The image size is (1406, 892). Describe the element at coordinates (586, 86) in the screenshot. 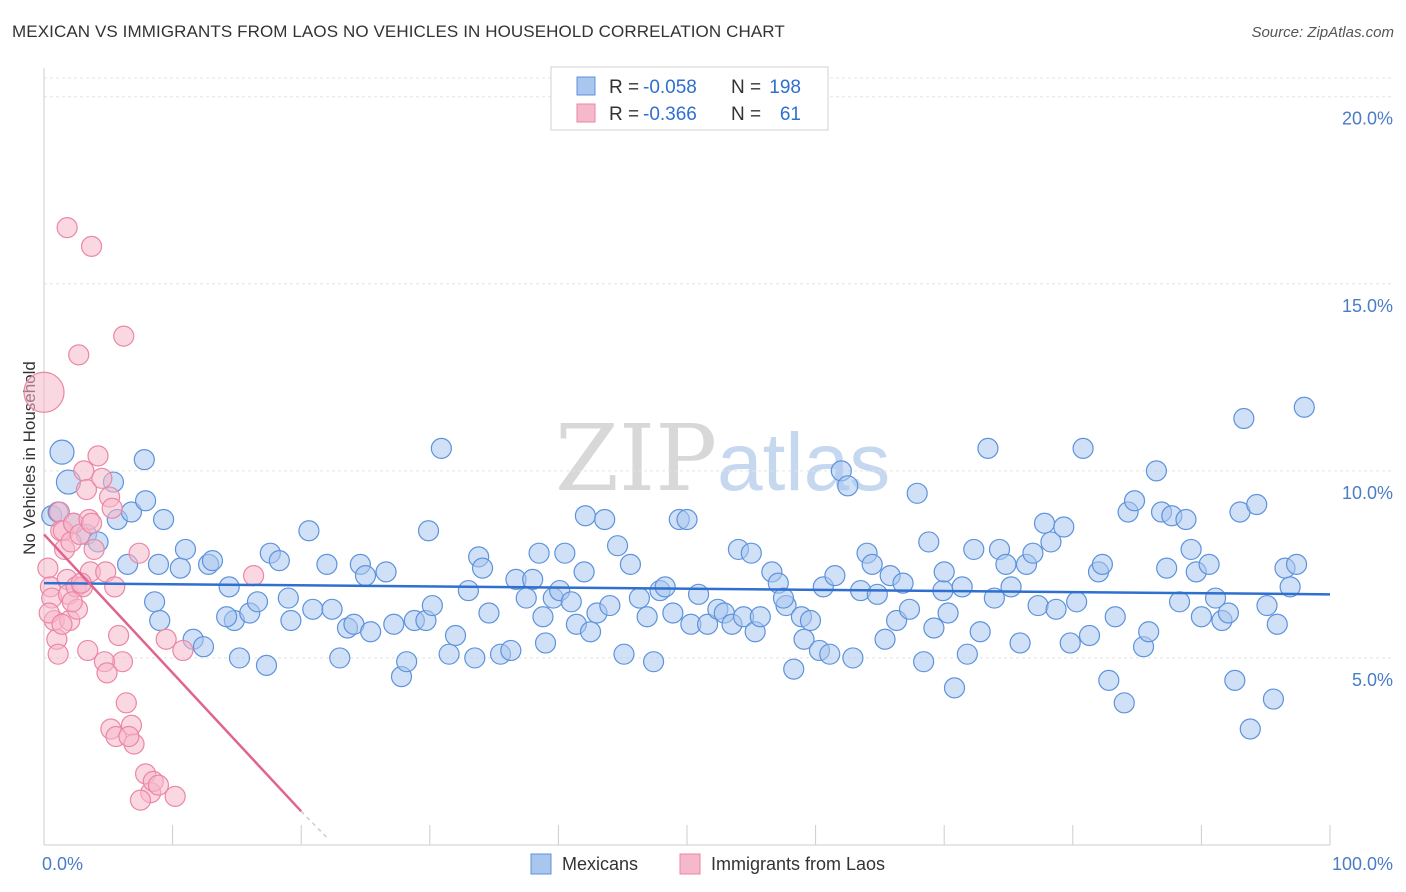

I see `stats-swatch-mexicans` at that location.